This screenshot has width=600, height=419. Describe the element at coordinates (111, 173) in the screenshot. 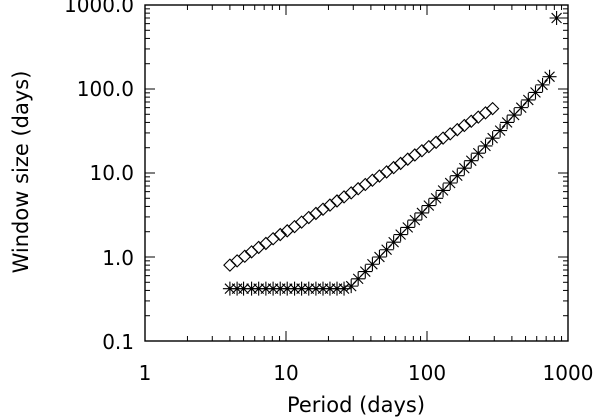

I see `y-tick-label: 10.0` at that location.